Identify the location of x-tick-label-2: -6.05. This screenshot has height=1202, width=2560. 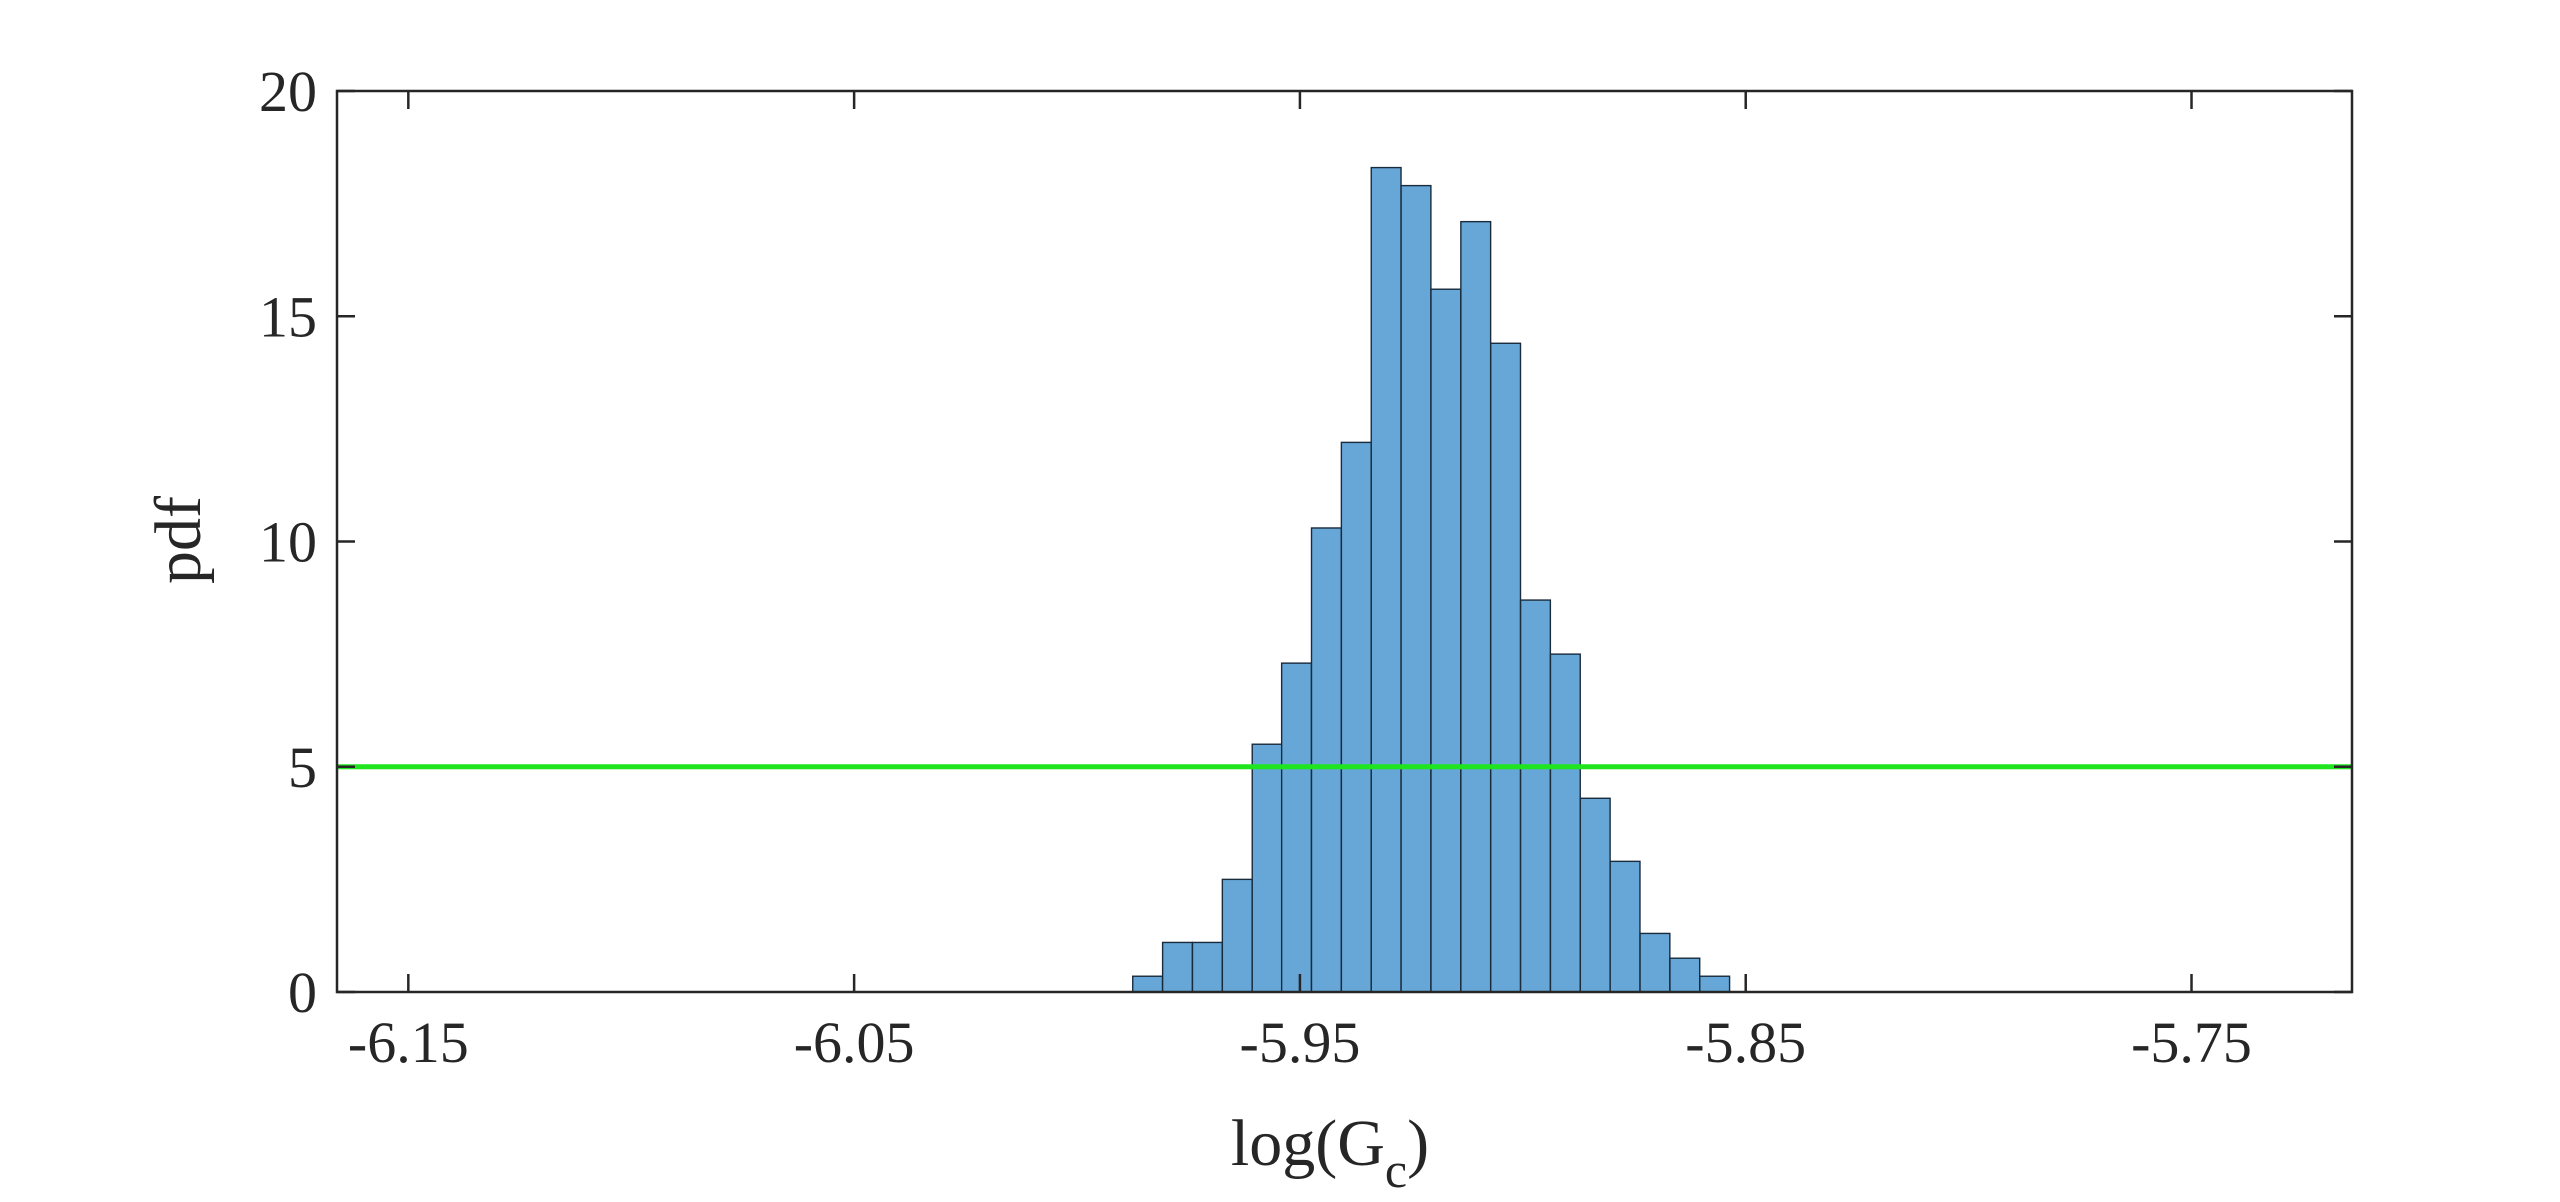
(854, 1042).